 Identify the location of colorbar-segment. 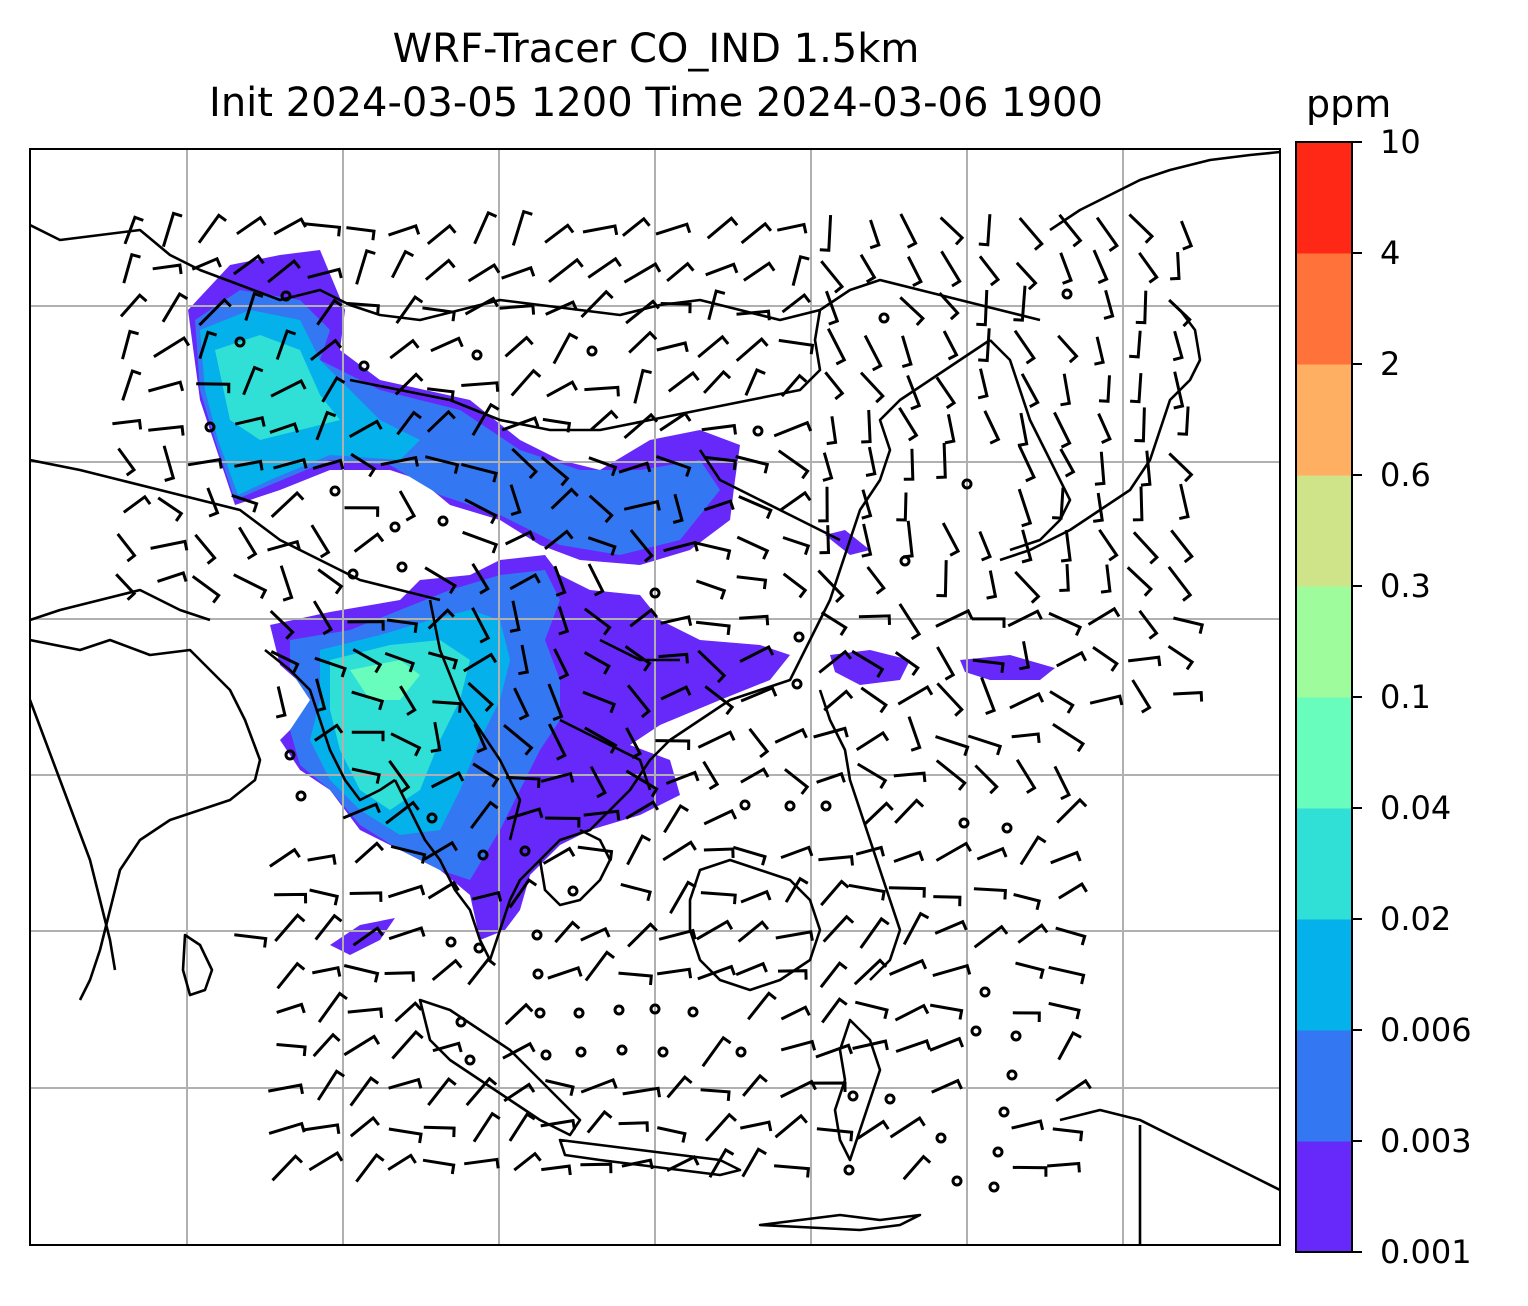
(1324, 198).